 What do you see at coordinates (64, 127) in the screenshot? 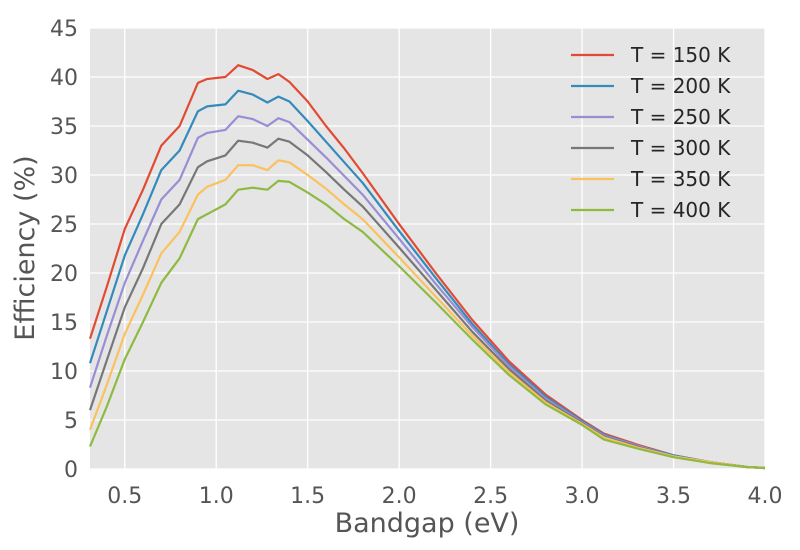
I see `y-tick-label: 35` at bounding box center [64, 127].